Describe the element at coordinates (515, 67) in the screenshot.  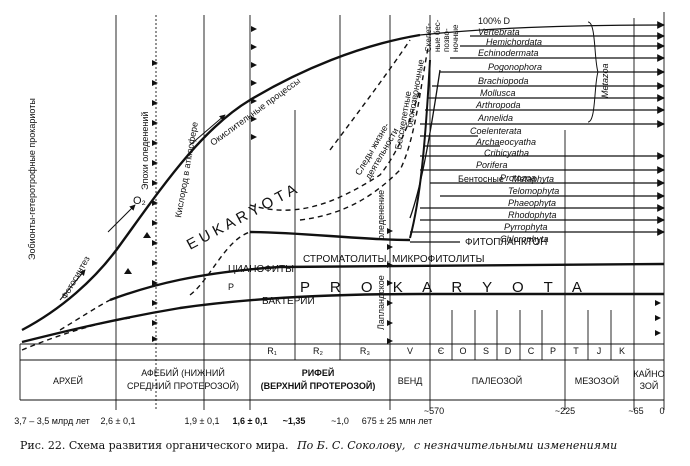
I see `taxon-pogonophora: Pogonophora` at that location.